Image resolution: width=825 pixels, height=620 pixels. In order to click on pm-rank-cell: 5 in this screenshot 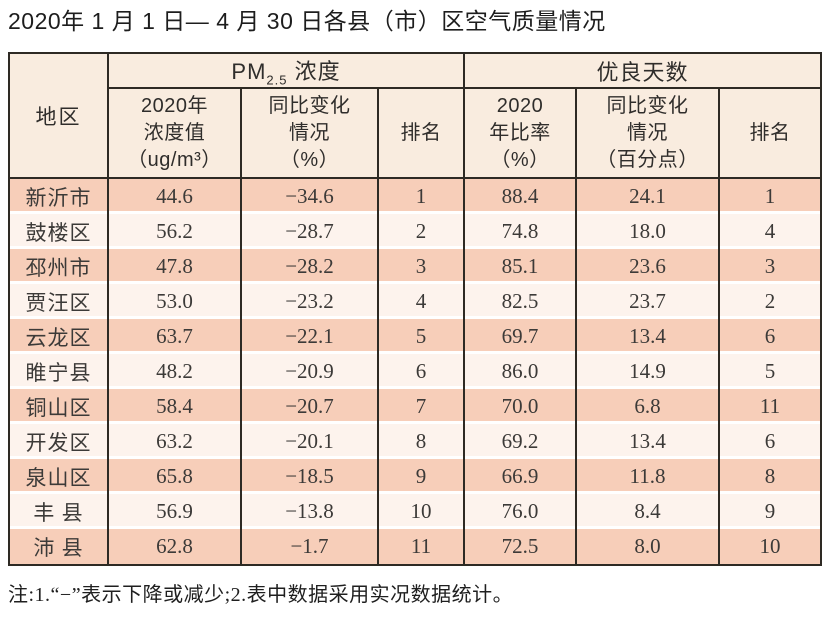, I will do `click(422, 337)`.